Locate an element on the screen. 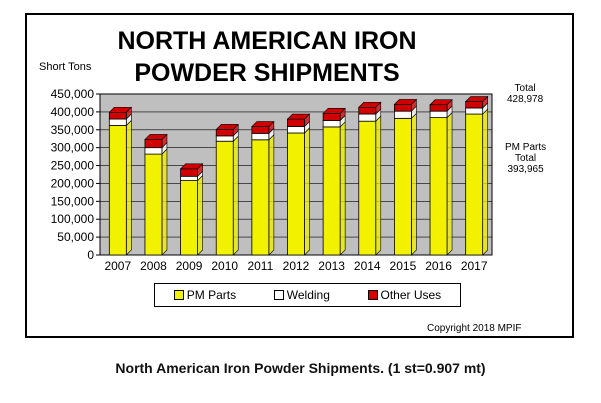 This screenshot has width=601, height=403. y-tick-label: 200,000 is located at coordinates (73, 183).